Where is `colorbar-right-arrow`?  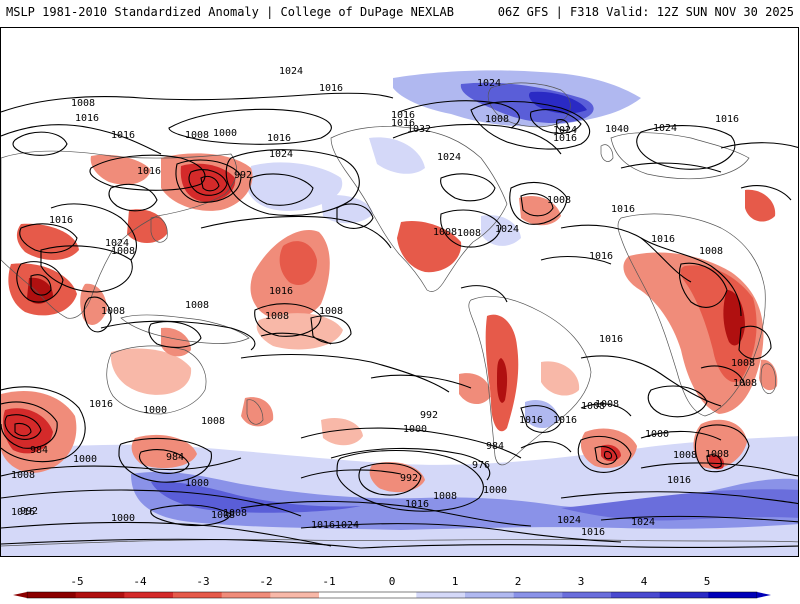 colorbar-right-arrow is located at coordinates (764, 595).